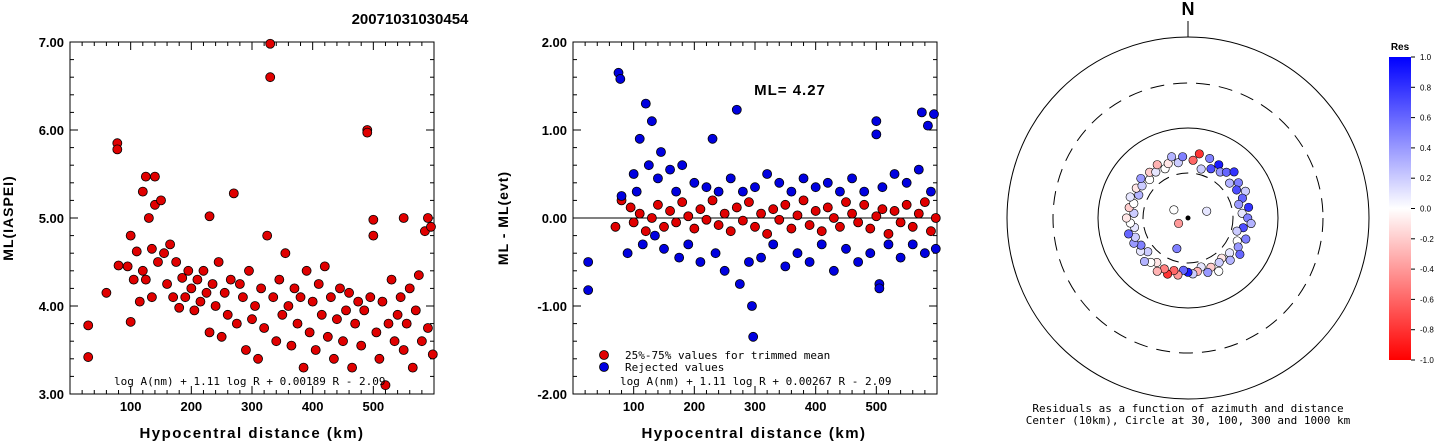 The image size is (1437, 441). Describe the element at coordinates (1427, 269) in the screenshot. I see `colorbar-tick-label: -0.4` at that location.